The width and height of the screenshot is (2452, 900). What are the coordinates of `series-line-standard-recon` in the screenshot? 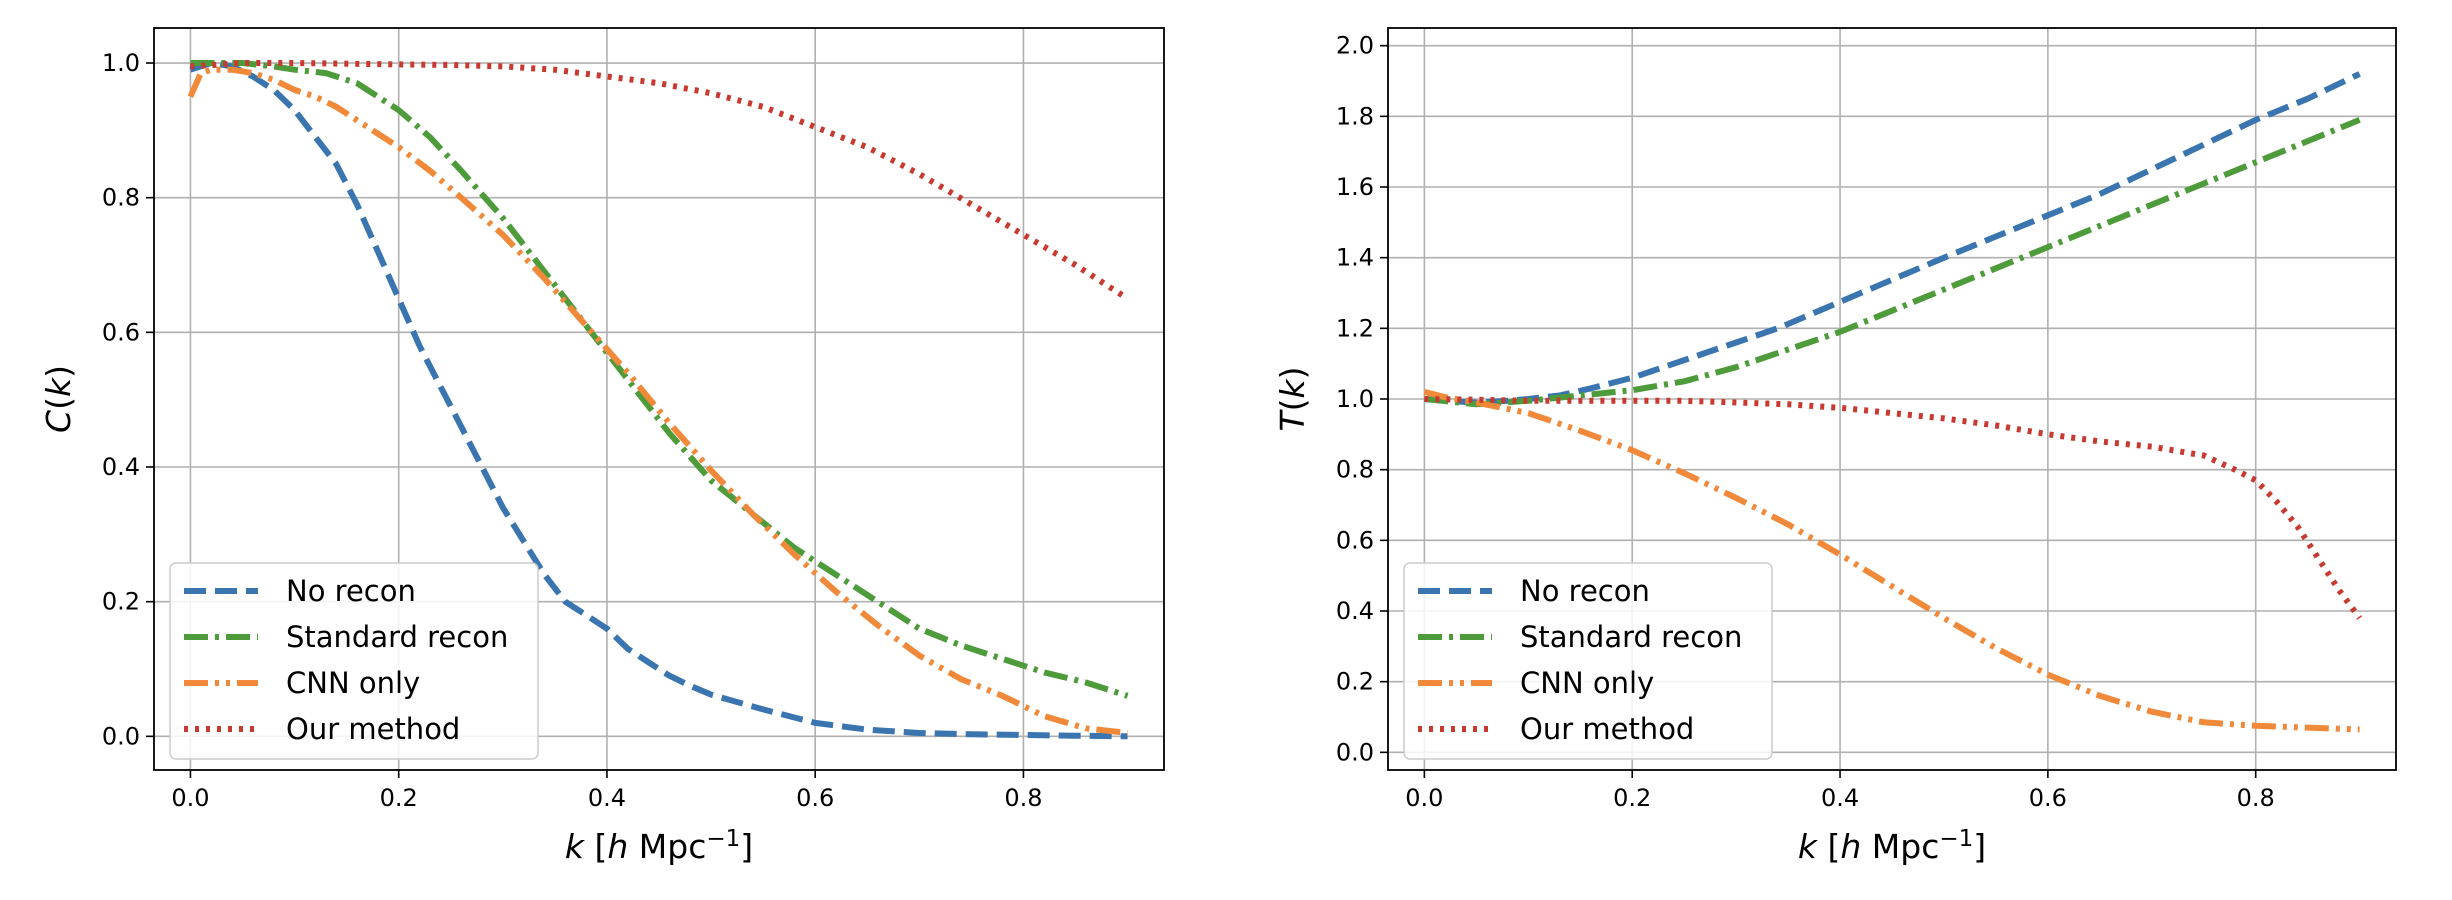 It's located at (1892, 262).